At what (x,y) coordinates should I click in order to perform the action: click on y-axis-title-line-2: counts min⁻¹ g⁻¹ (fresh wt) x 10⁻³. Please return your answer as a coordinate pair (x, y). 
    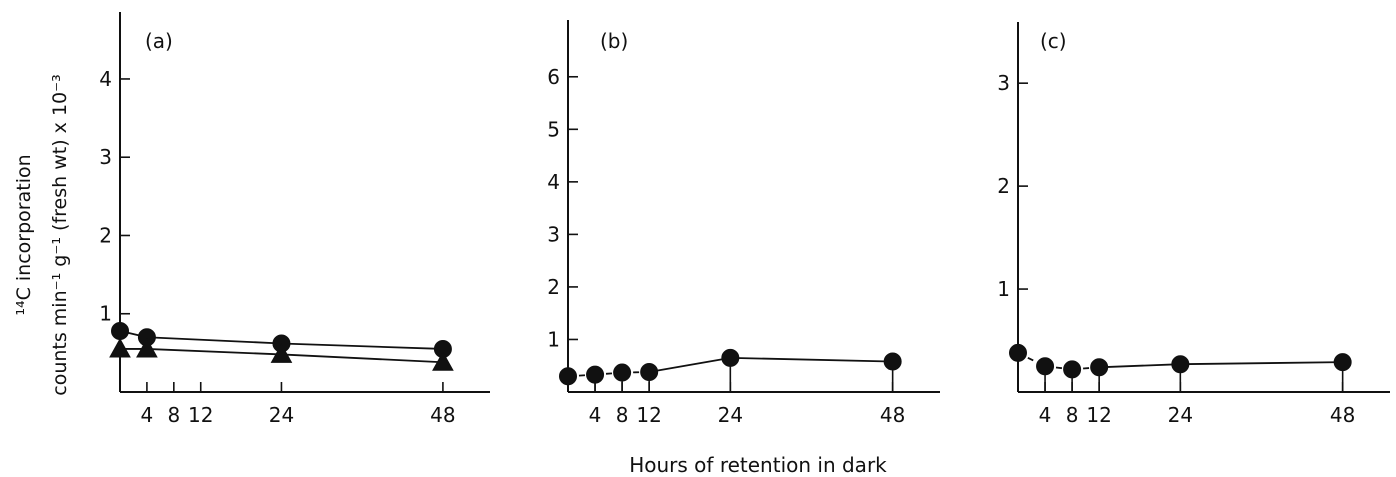
    Looking at the image, I should click on (60, 235).